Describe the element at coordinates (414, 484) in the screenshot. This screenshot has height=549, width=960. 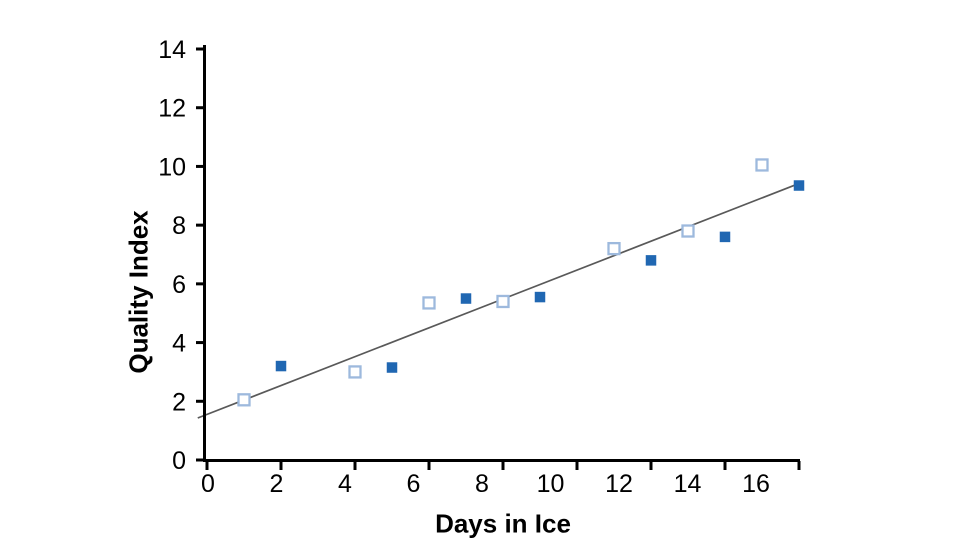
I see `x-tick-label: 6` at that location.